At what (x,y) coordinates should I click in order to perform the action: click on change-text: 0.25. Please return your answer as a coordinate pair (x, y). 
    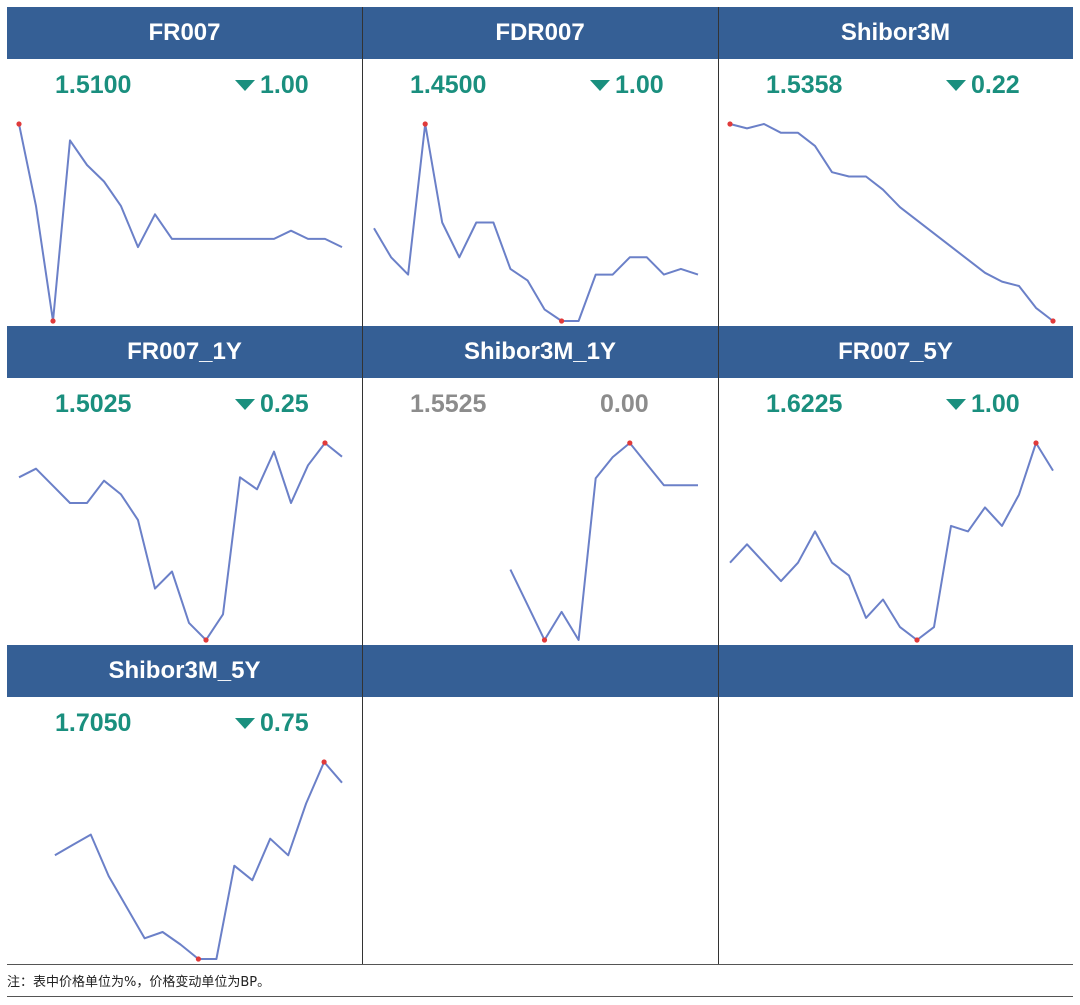
    Looking at the image, I should click on (284, 404).